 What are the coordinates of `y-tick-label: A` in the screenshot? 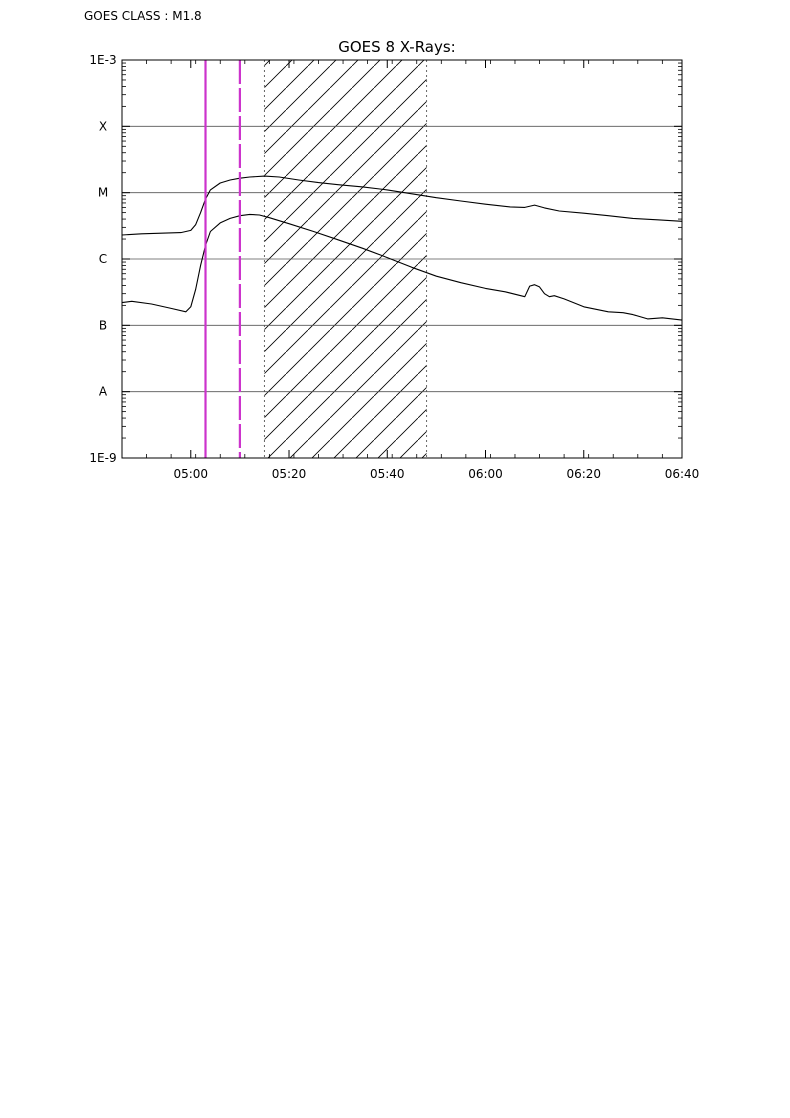 It's located at (103, 392).